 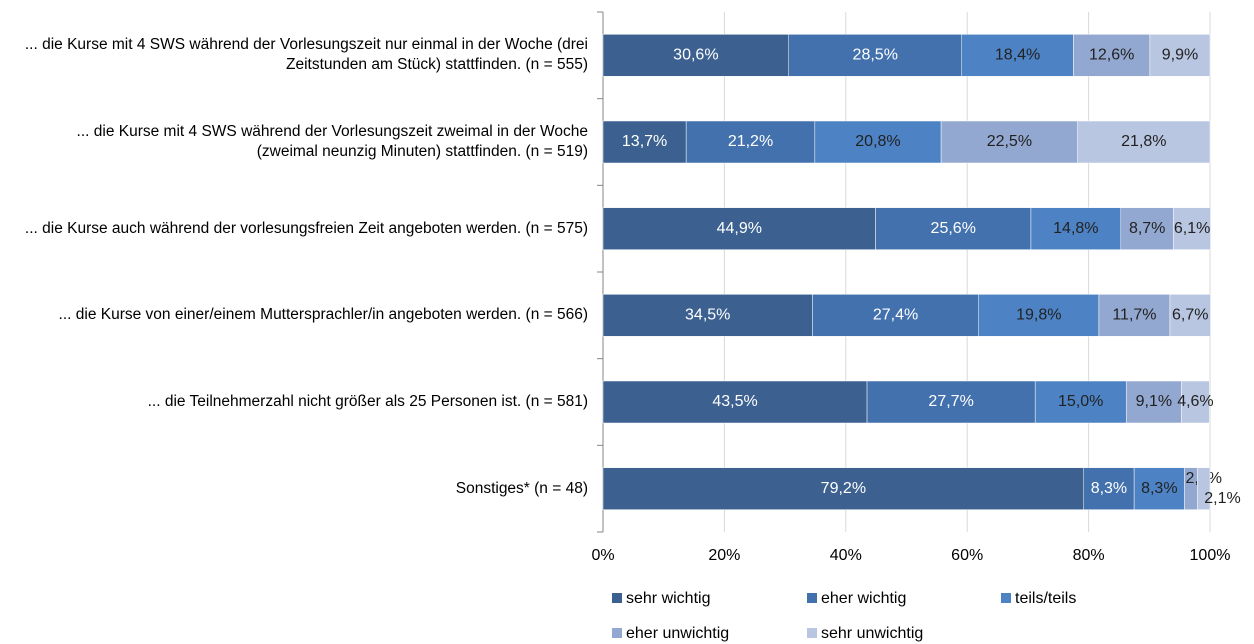 I want to click on value-label: 8,7%, so click(x=1147, y=228).